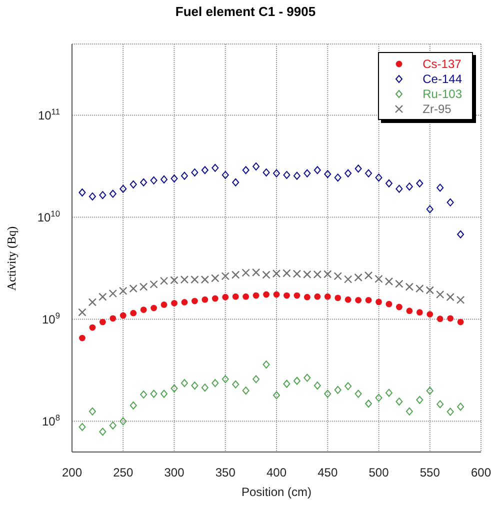  What do you see at coordinates (49, 114) in the screenshot?
I see `y-tick-label: 10$^{11}$` at bounding box center [49, 114].